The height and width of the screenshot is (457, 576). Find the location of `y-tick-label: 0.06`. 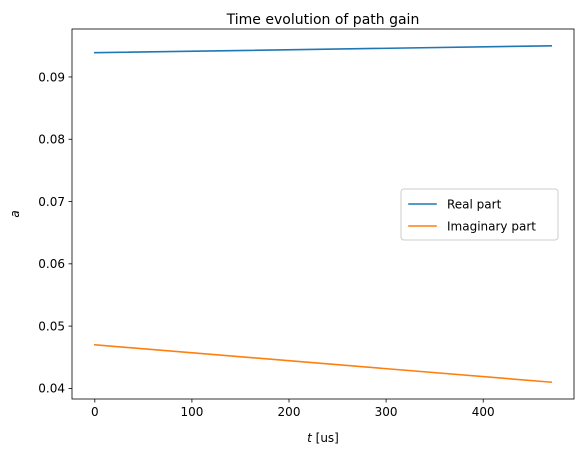

y-tick-label: 0.06 is located at coordinates (51, 264).